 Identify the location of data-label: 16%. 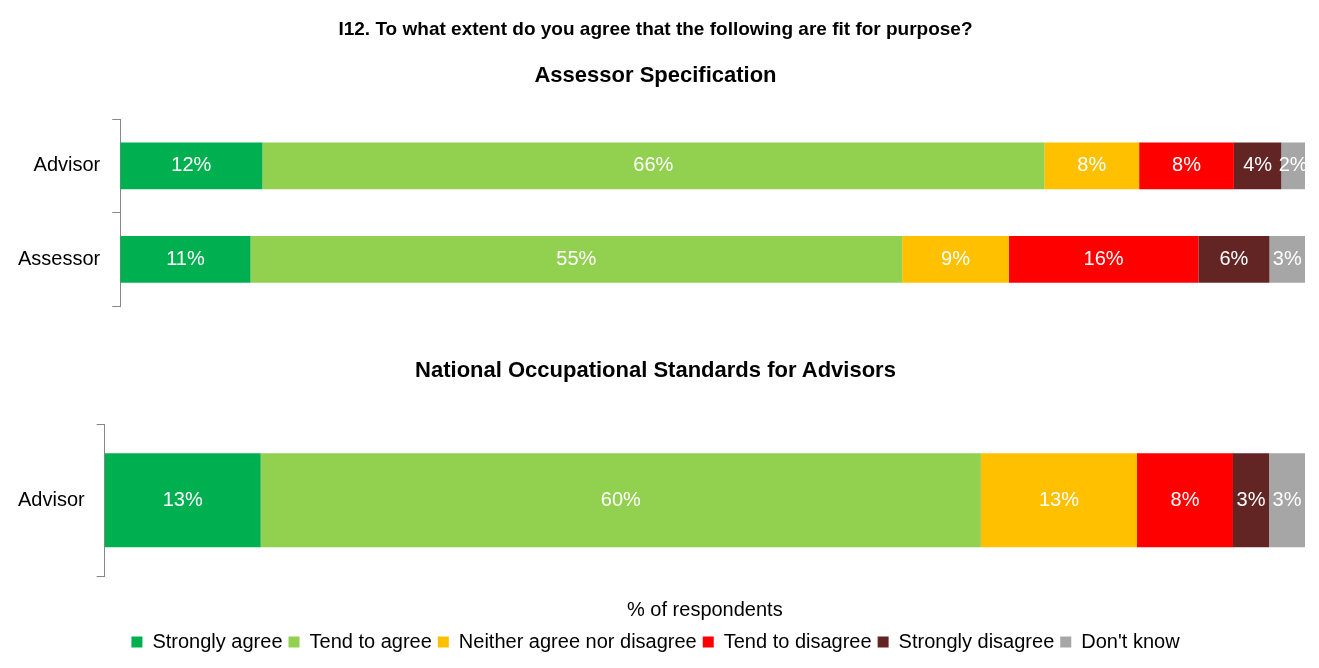
(1103, 257).